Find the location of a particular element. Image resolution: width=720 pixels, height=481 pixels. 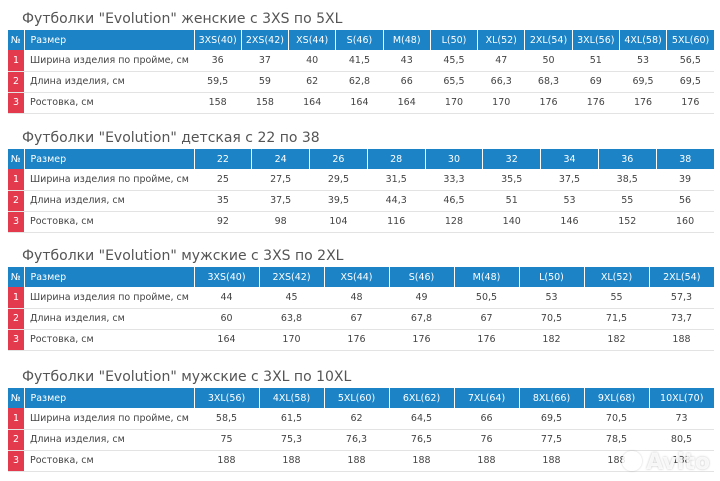

table-cell: 104 is located at coordinates (338, 221).